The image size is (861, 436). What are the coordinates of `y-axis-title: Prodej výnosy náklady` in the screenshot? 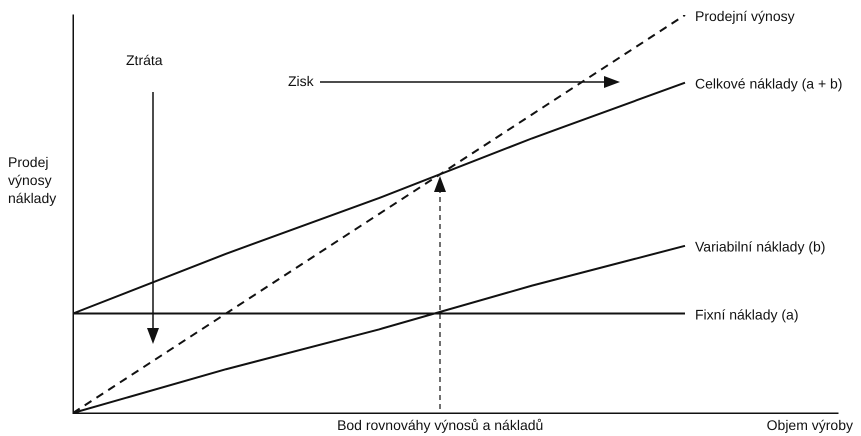 It's located at (33, 180).